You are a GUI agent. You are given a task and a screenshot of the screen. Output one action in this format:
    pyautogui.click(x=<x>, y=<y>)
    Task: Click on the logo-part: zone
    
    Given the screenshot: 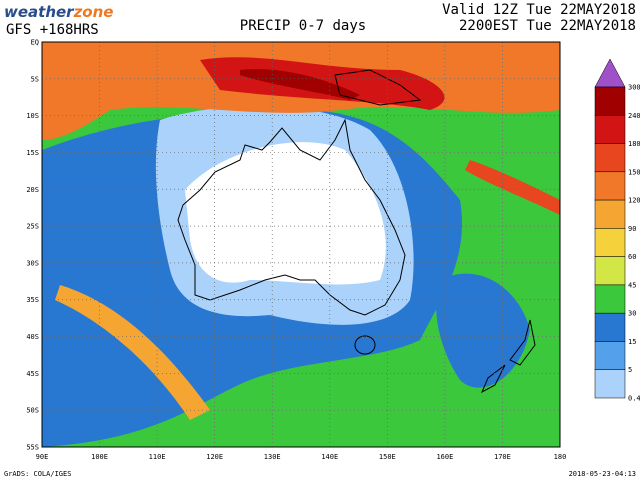 What is the action you would take?
    pyautogui.click(x=93, y=12)
    